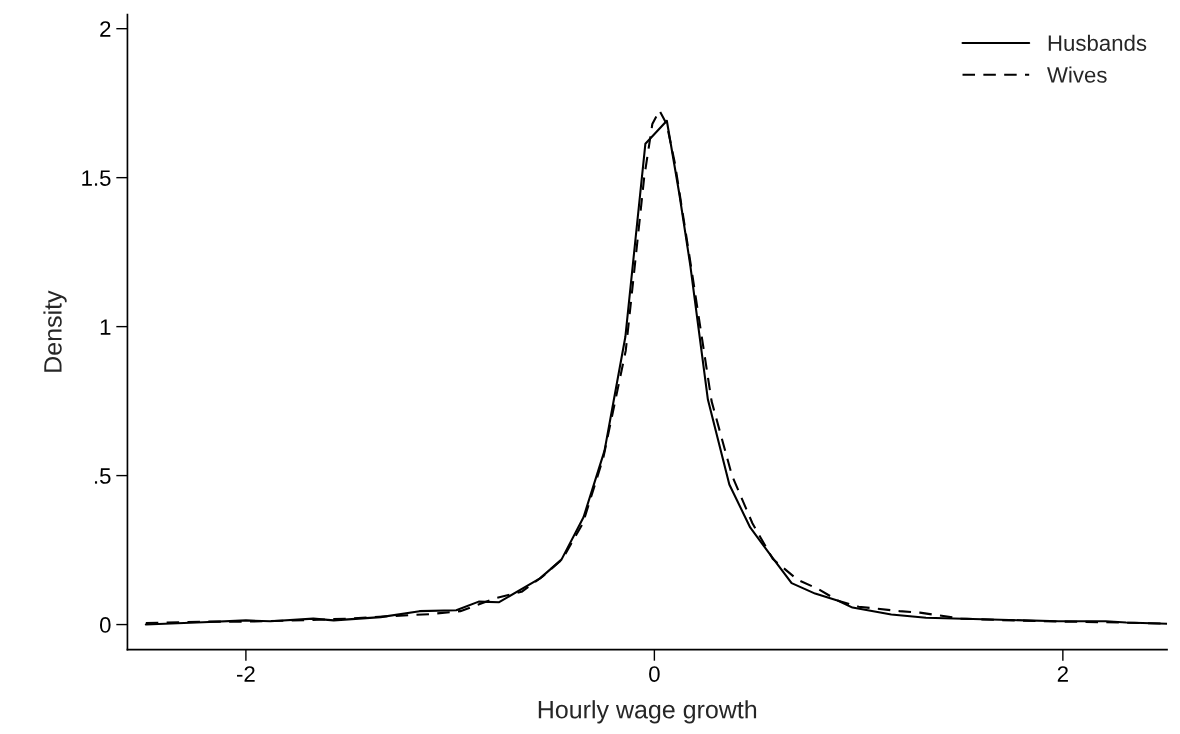  Describe the element at coordinates (55, 331) in the screenshot. I see `y-axis-title: Density` at that location.